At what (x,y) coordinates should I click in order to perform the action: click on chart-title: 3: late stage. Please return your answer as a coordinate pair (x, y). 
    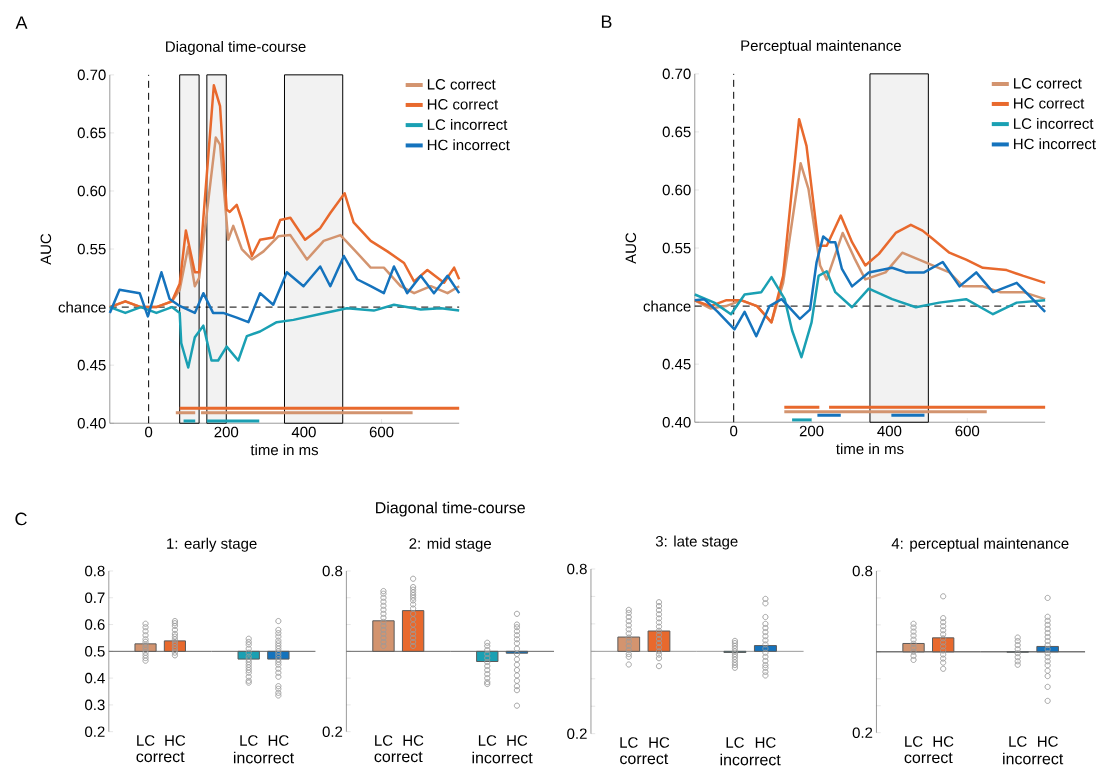
    Looking at the image, I should click on (696, 542).